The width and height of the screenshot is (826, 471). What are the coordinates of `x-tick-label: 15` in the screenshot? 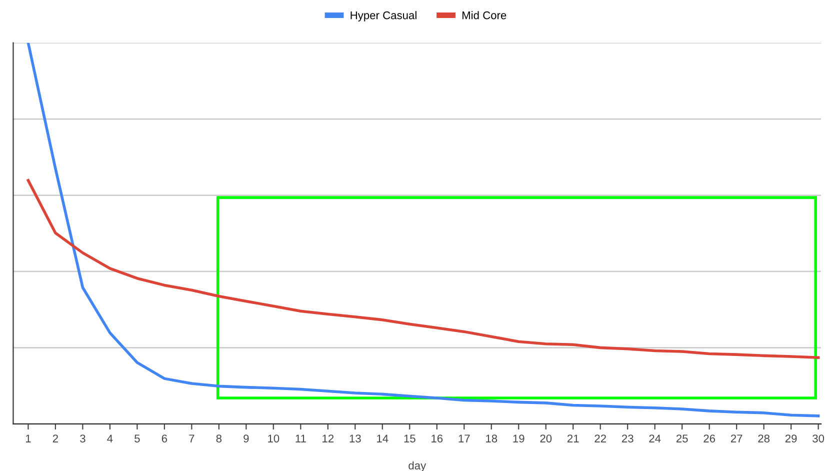 It's located at (410, 438).